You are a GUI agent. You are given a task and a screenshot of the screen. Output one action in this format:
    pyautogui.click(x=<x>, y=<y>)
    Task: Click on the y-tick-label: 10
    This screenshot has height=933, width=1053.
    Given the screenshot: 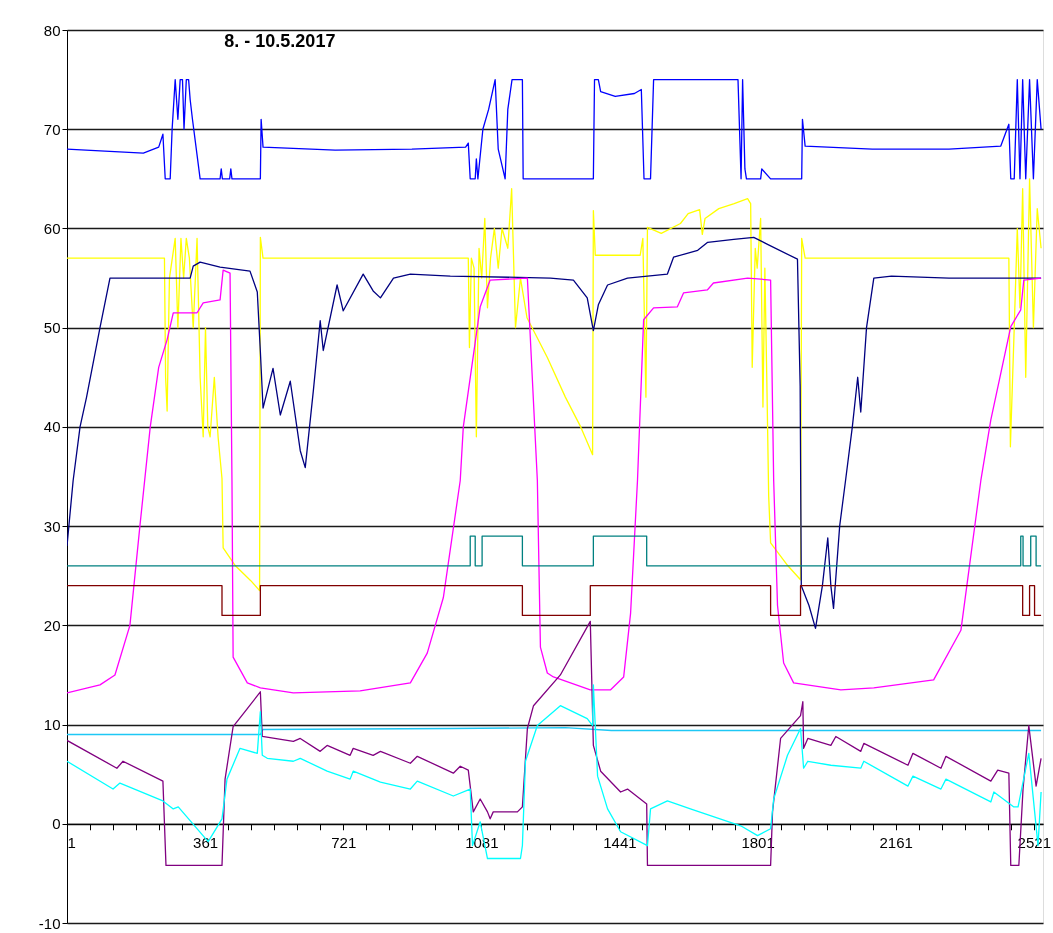 What is the action you would take?
    pyautogui.click(x=52, y=725)
    